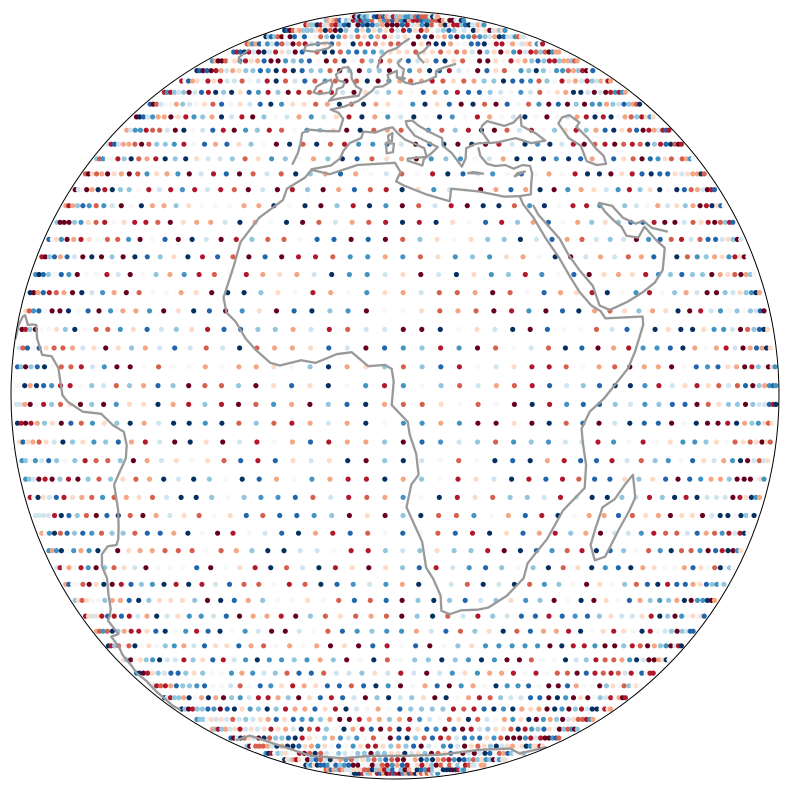 The image size is (790, 790). I want to click on coastline-denmark-islands, so click(400, 79).